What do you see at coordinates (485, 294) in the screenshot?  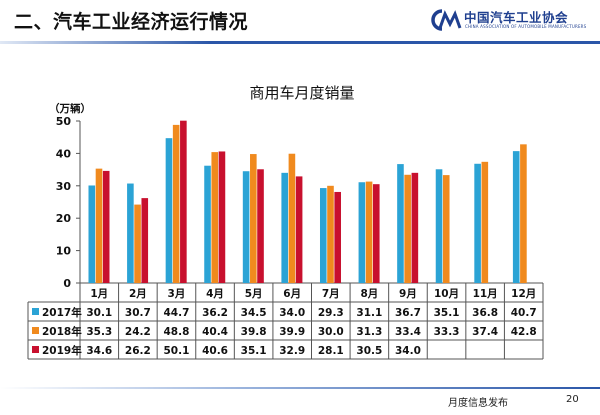 I see `x-tick-label: 11月` at bounding box center [485, 294].